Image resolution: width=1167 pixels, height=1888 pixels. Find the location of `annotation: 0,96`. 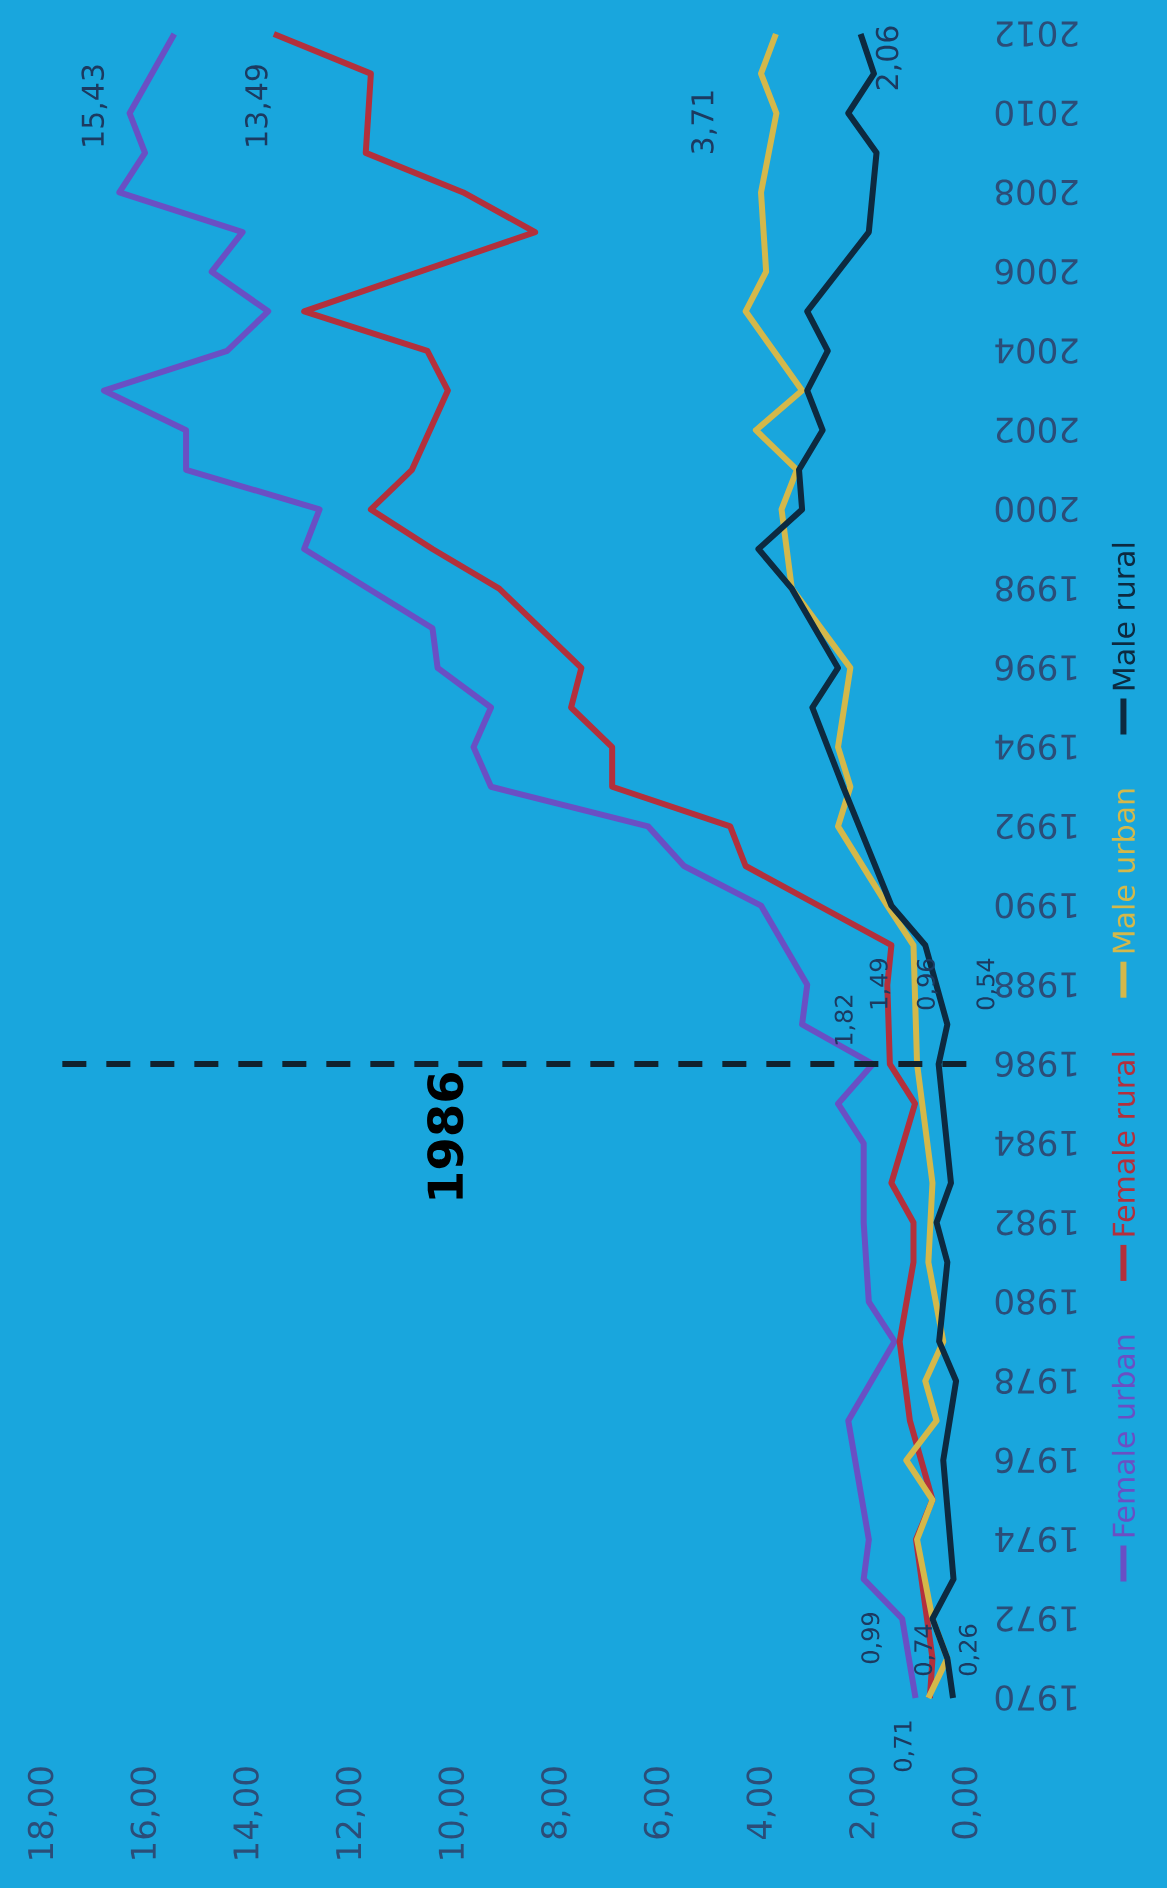

annotation: 0,96 is located at coordinates (927, 984).